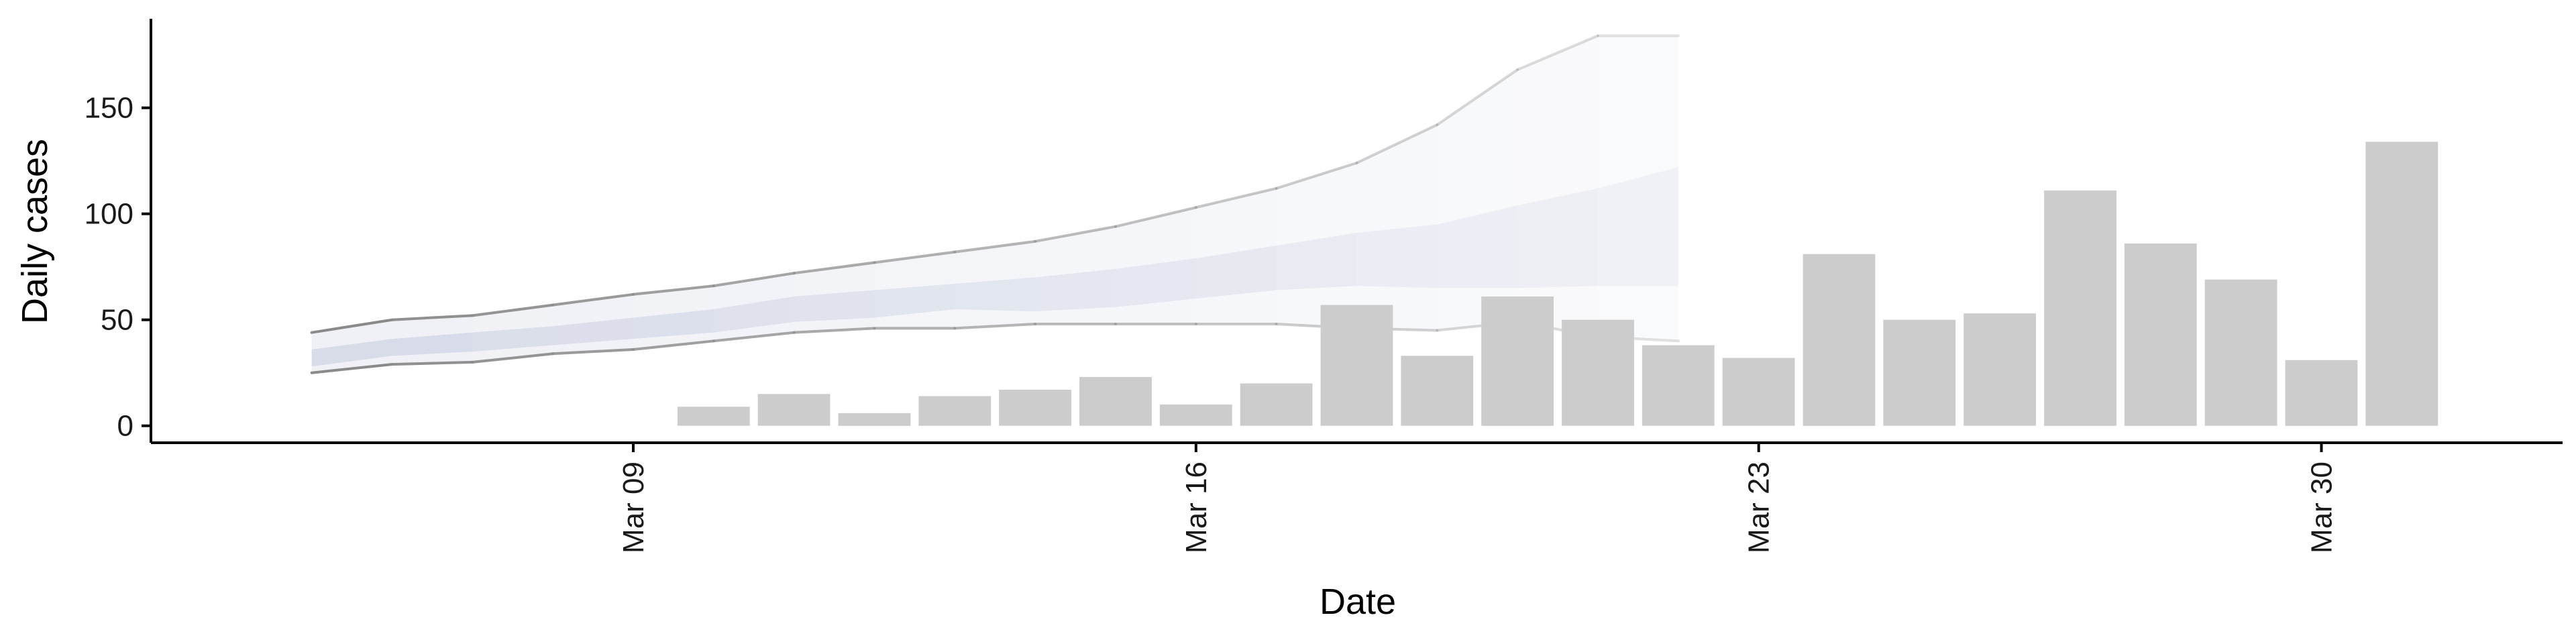  What do you see at coordinates (2322, 507) in the screenshot?
I see `x-tick-label: Mar 30` at bounding box center [2322, 507].